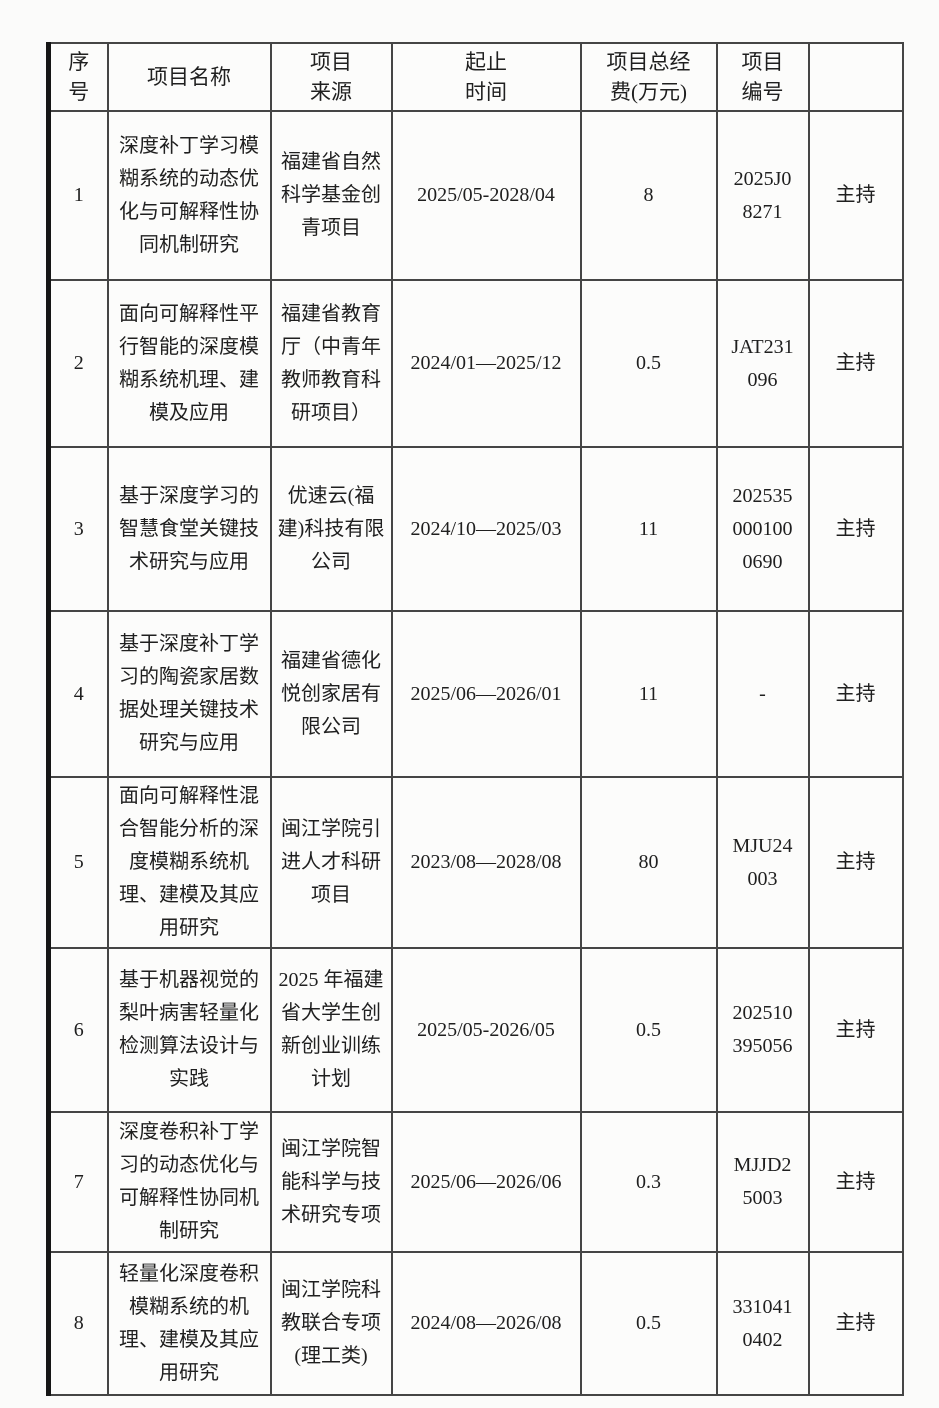 The width and height of the screenshot is (939, 1408). Describe the element at coordinates (331, 195) in the screenshot. I see `cell-project-source: 福建省自然科学基金创青项目` at that location.